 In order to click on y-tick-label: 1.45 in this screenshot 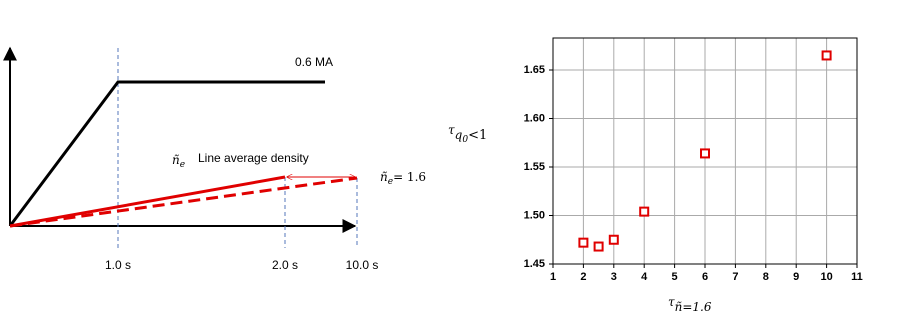, I will do `click(534, 264)`.